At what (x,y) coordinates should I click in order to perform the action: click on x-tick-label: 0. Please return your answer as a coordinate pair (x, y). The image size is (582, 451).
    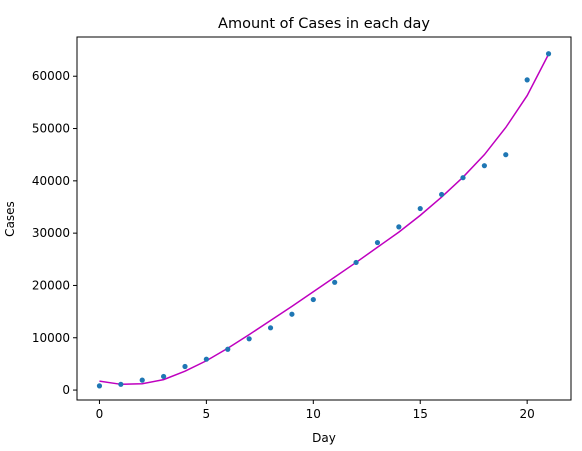
    Looking at the image, I should click on (100, 414).